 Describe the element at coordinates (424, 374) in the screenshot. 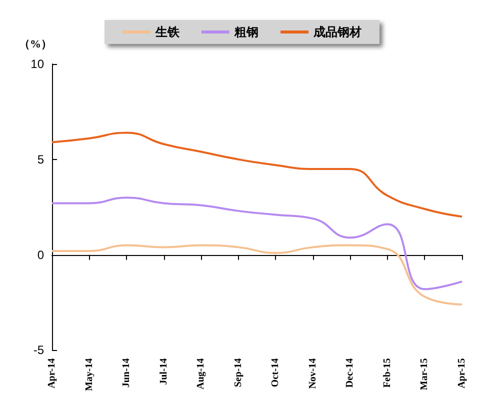

I see `x-tick-label: Mar-15` at that location.